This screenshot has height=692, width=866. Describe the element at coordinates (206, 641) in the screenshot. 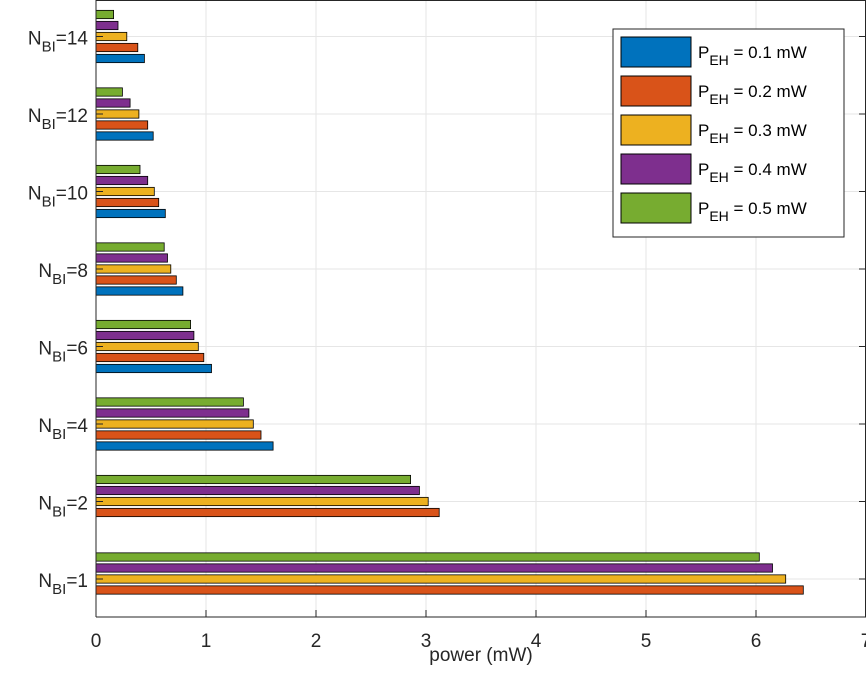

I see `x-tick-label: 1` at that location.